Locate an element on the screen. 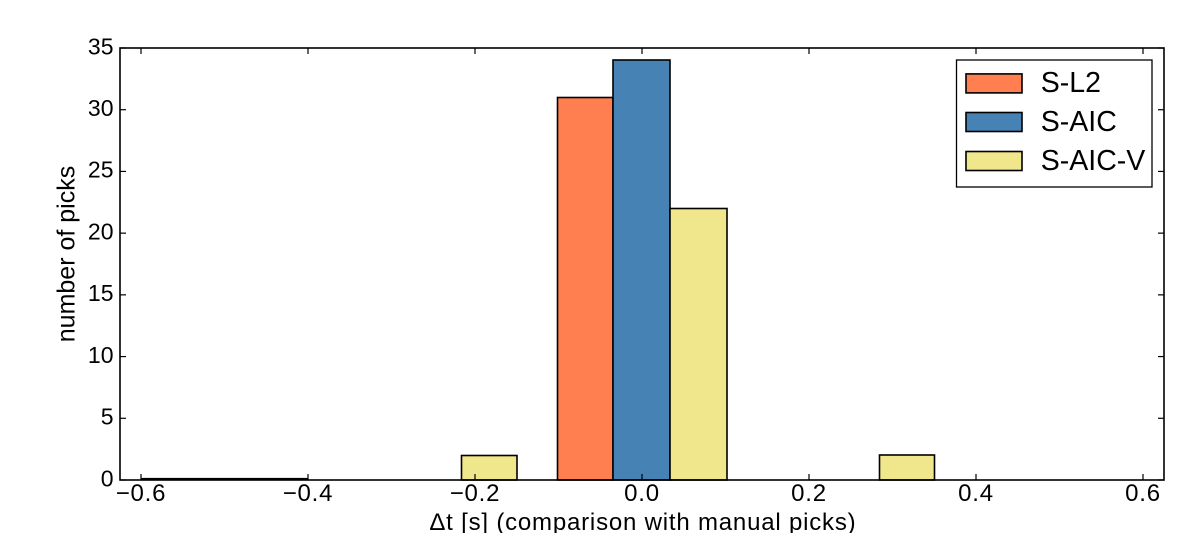 The image size is (1200, 533). svg-text: 0.0 is located at coordinates (642, 493).